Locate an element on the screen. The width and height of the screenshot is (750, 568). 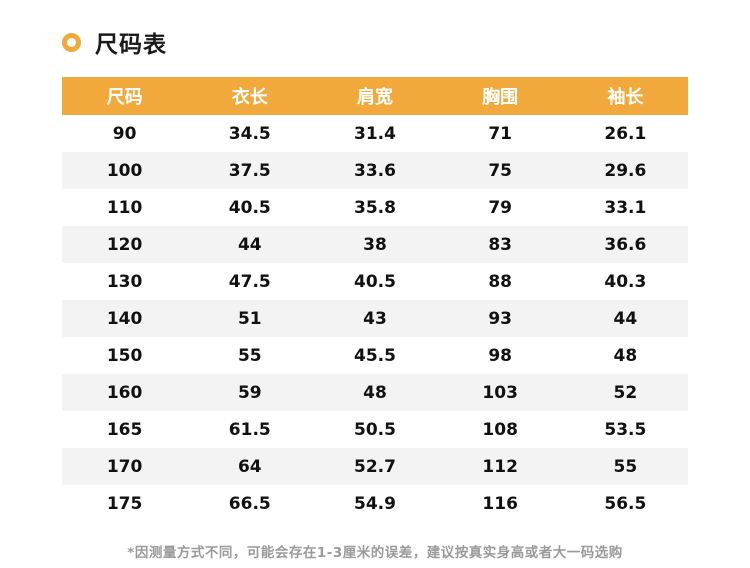
table-row: 90 34.5 31.4 71 26.1 is located at coordinates (375, 133).